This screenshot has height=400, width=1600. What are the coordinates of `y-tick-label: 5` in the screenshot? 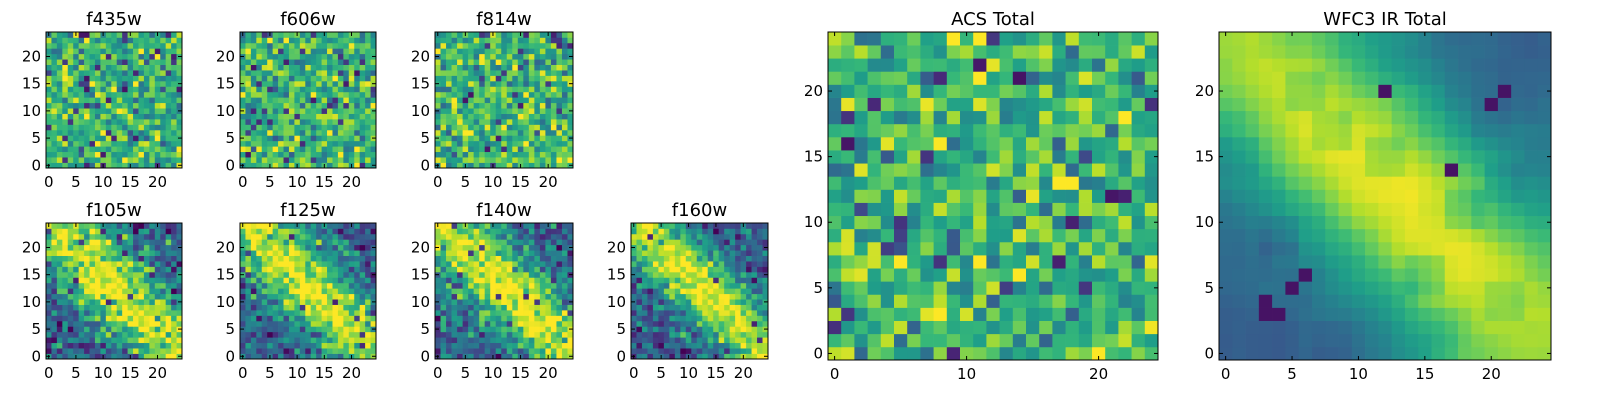 It's located at (425, 138).